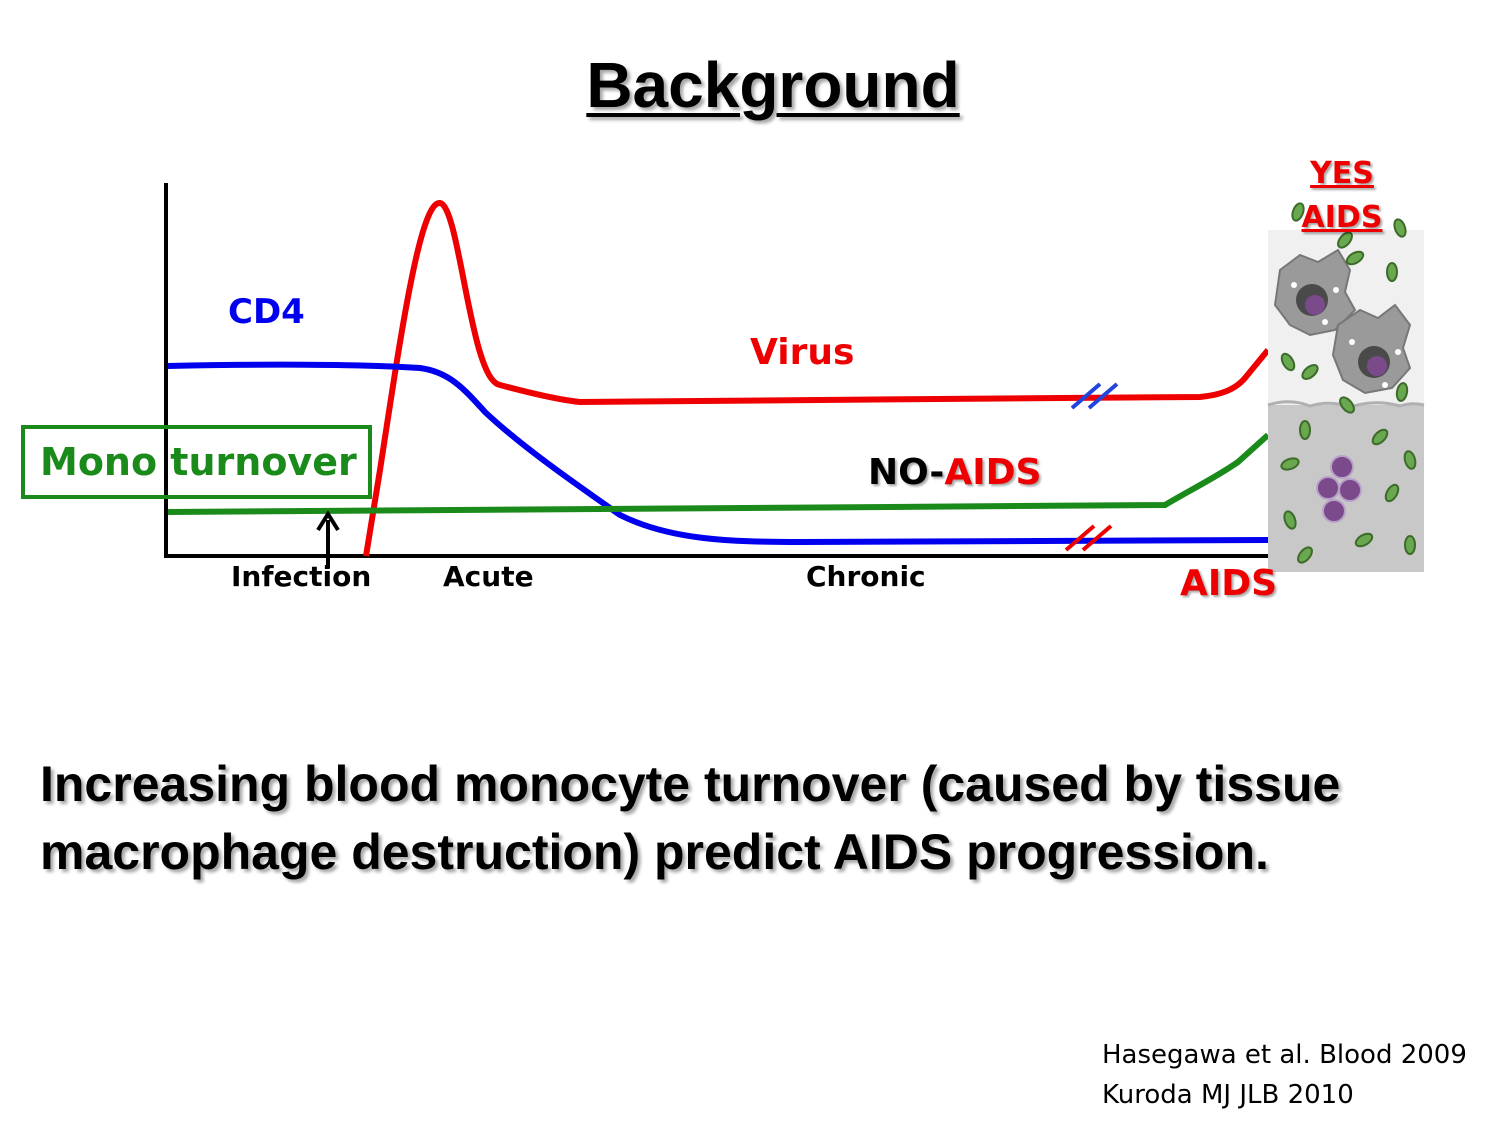 Image resolution: width=1500 pixels, height=1122 pixels. What do you see at coordinates (993, 472) in the screenshot?
I see `no-aids-suffix: AIDS` at bounding box center [993, 472].